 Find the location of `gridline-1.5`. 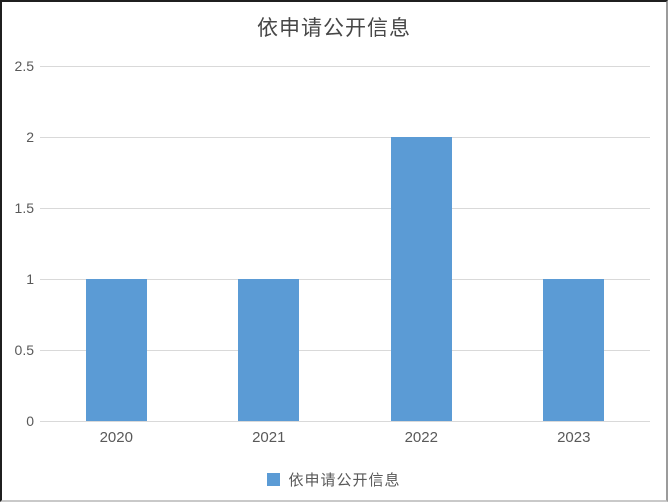

gridline-1.5 is located at coordinates (345, 208).